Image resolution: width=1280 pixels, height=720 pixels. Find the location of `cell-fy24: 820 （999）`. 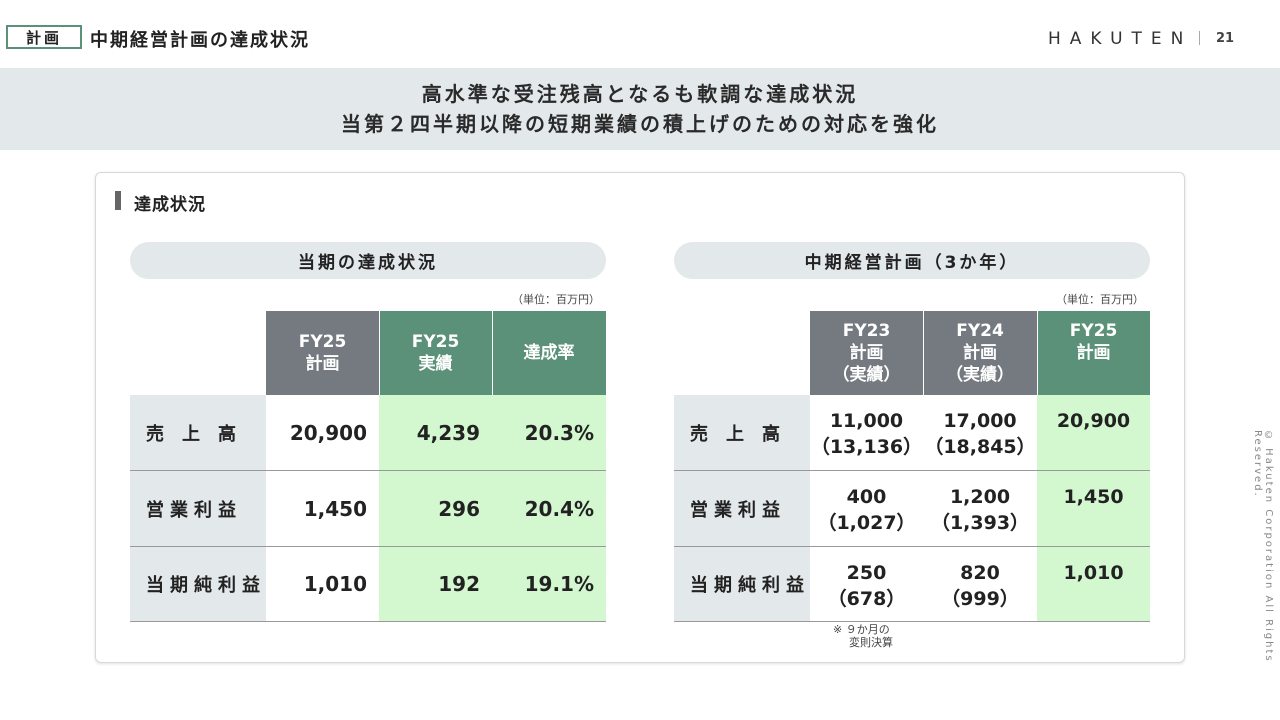

cell-fy24: 820 （999） is located at coordinates (980, 584).